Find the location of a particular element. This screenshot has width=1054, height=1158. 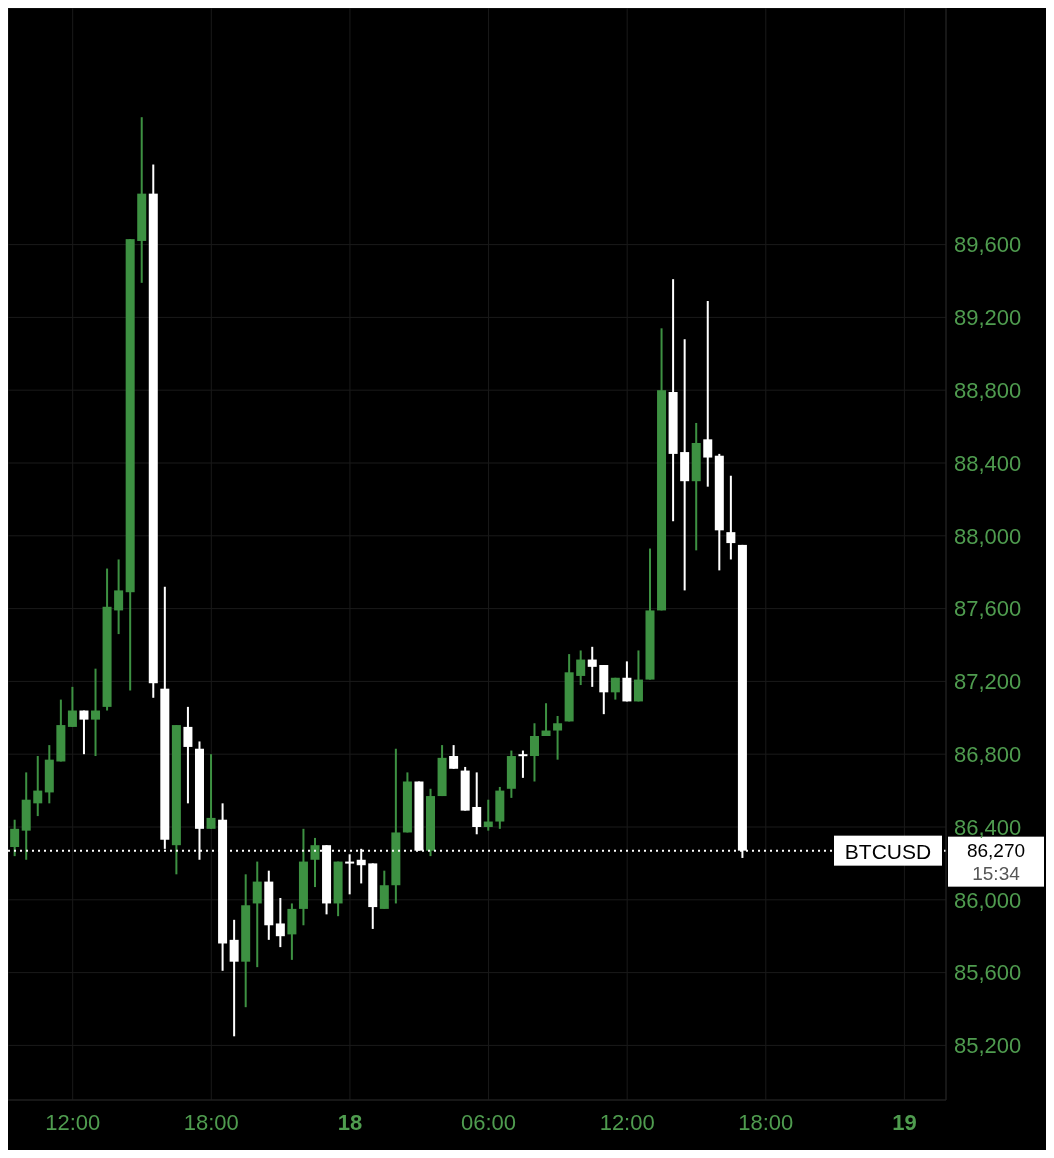

x-tick-label: 18 is located at coordinates (350, 1122).